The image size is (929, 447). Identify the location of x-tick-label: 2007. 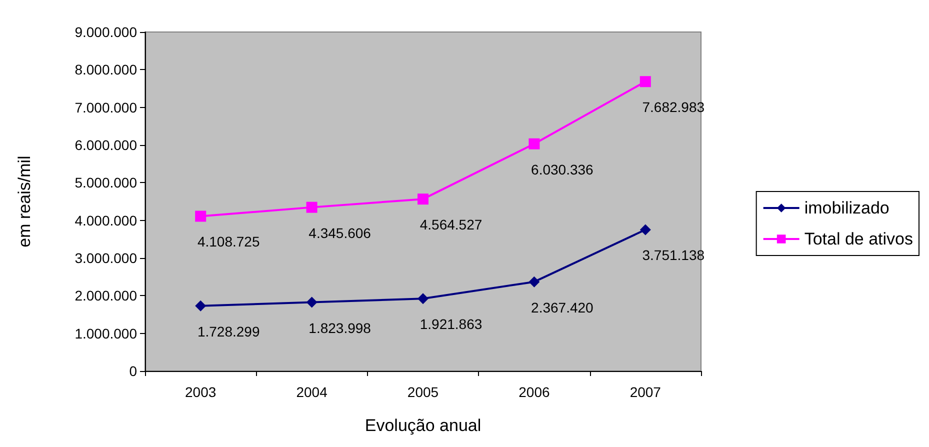
(646, 392).